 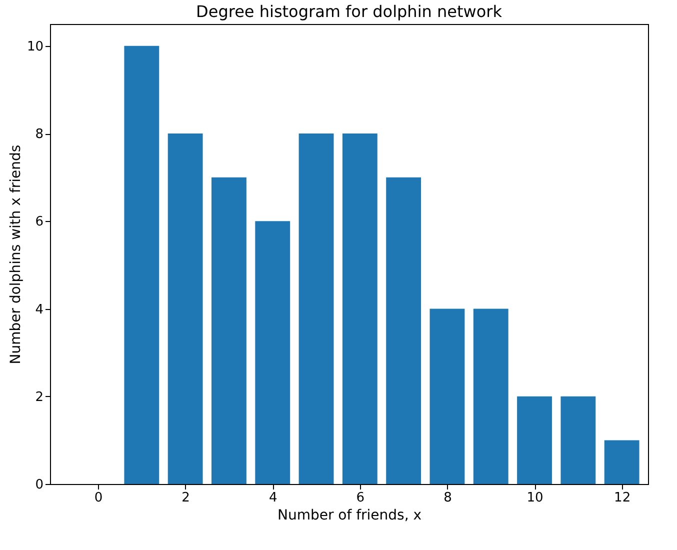 I want to click on x-tick-label: 8, so click(x=448, y=498).